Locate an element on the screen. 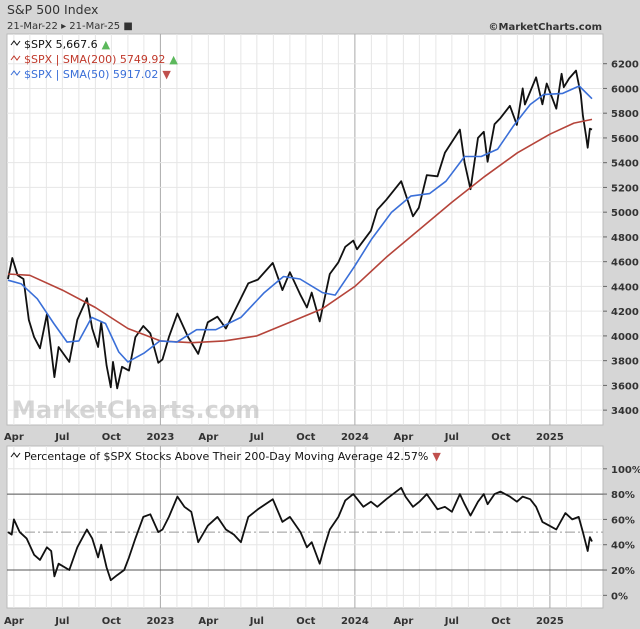  y-tick-label: 4600 is located at coordinates (625, 263).